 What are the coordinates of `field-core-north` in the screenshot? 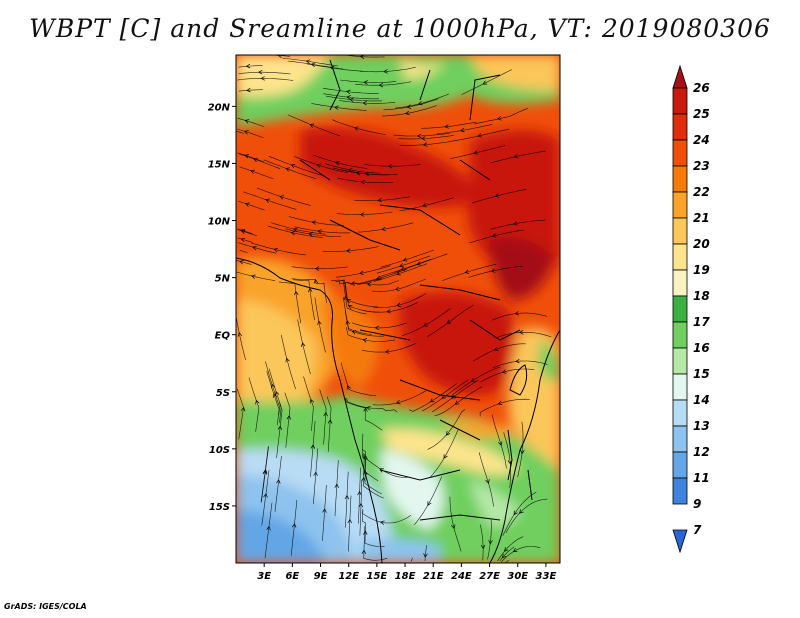 It's located at (390, 167).